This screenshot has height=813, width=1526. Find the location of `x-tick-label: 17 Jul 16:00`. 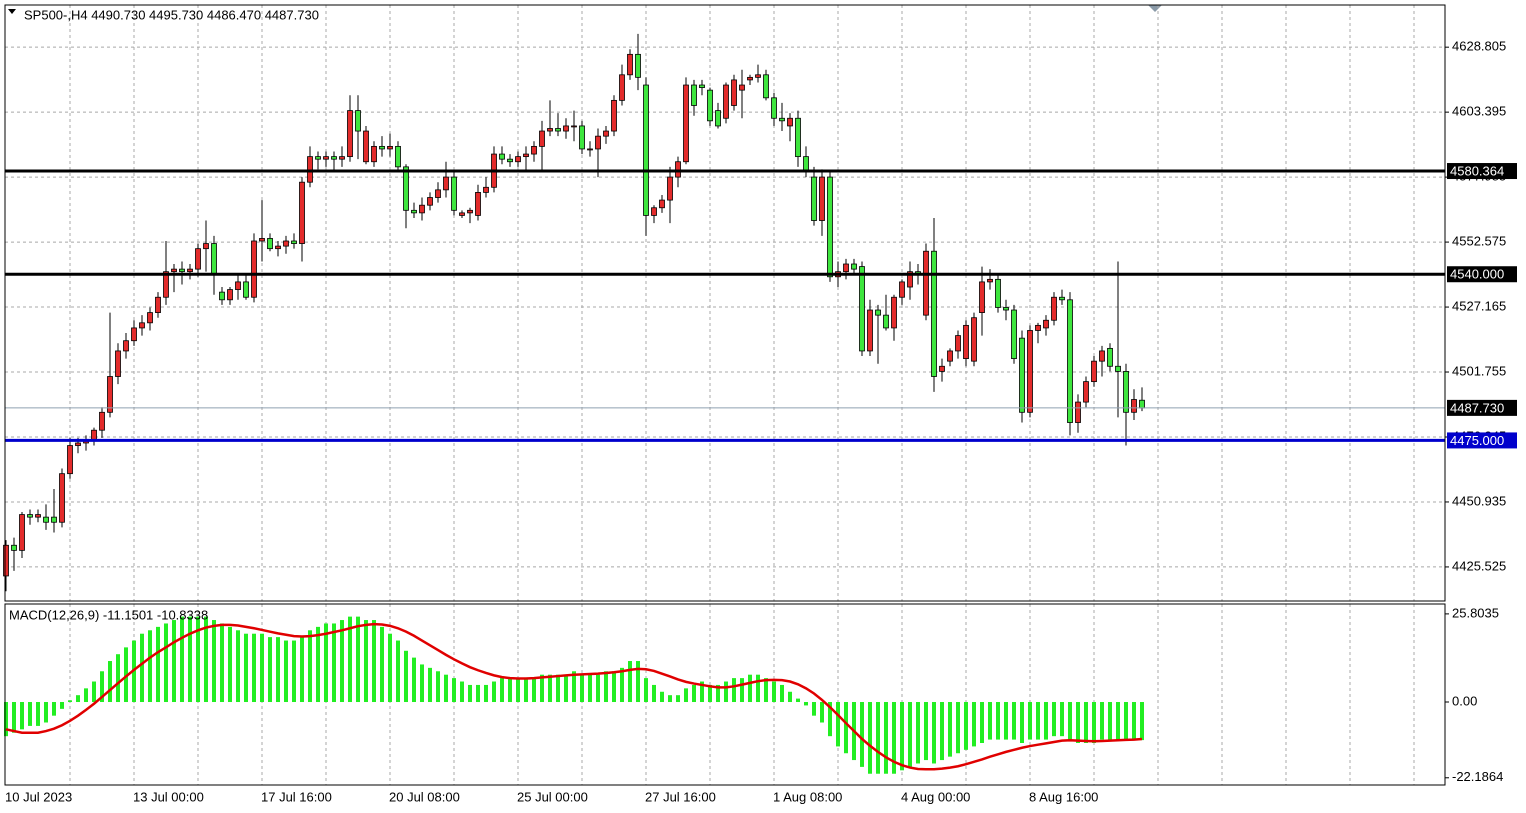

x-tick-label: 17 Jul 16:00 is located at coordinates (296, 796).